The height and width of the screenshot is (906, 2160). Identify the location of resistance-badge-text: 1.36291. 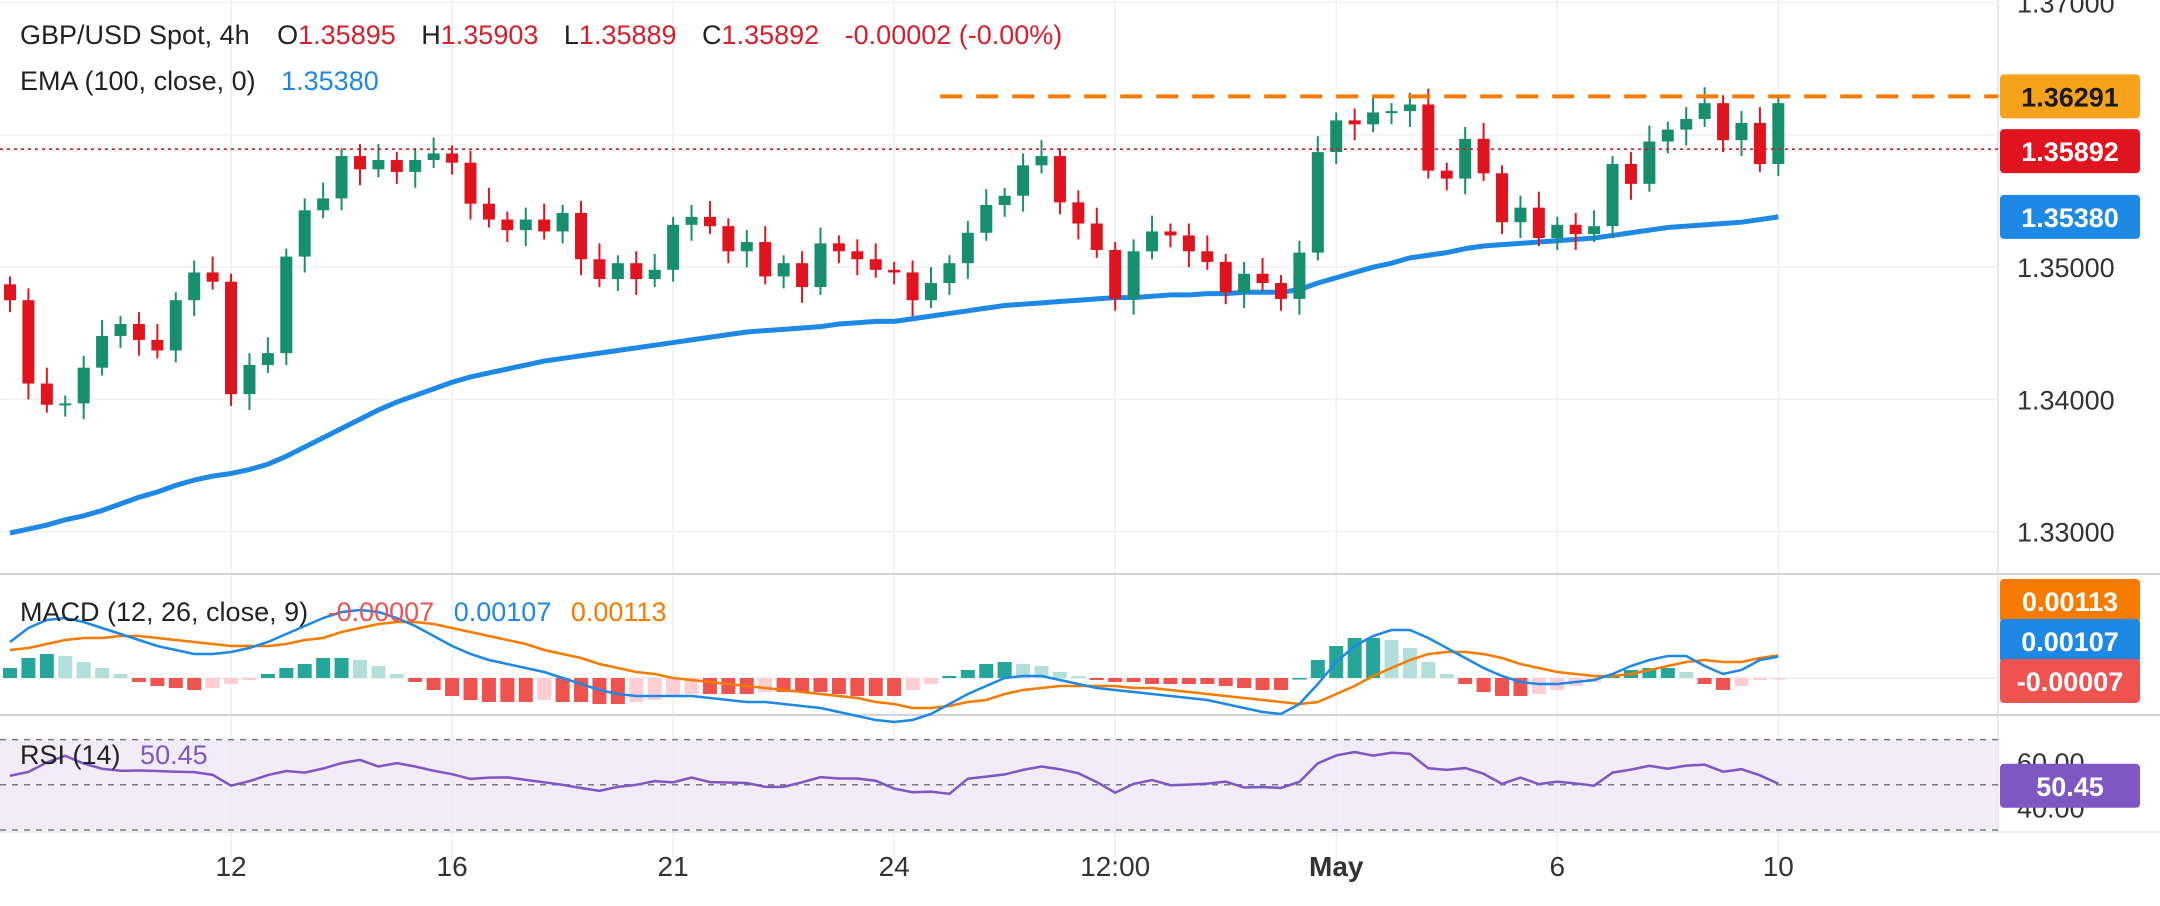
(2070, 97).